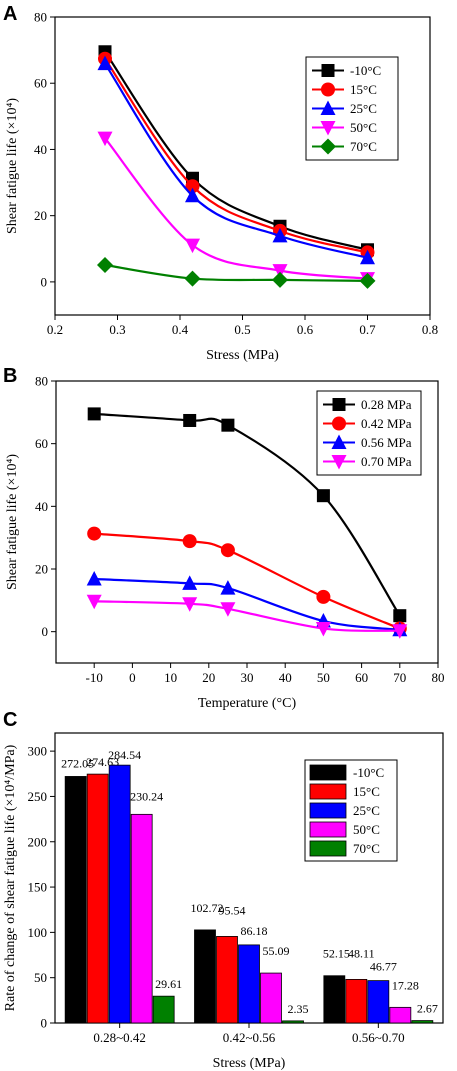 The image size is (457, 1071). I want to click on x-tick-label: 0.2, so click(55, 329).